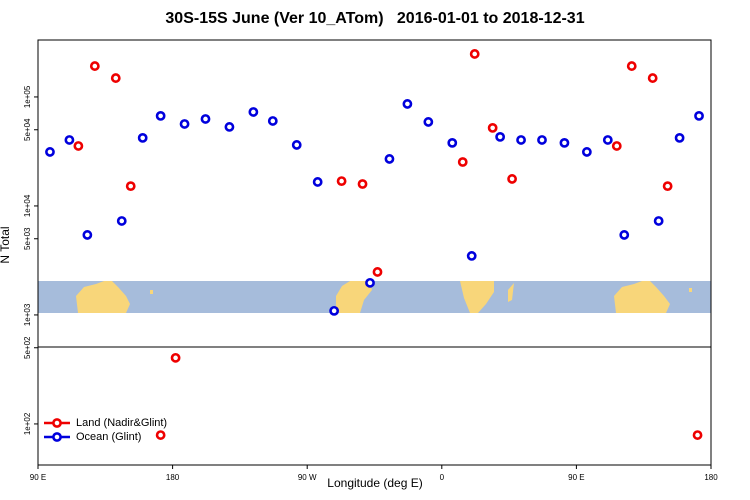  Describe the element at coordinates (27, 205) in the screenshot. I see `y-tick-label: 1e+04` at that location.